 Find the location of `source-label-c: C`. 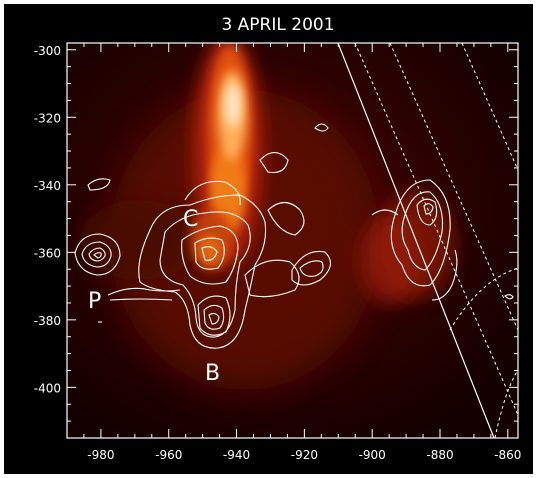

source-label-c: C is located at coordinates (190, 219).